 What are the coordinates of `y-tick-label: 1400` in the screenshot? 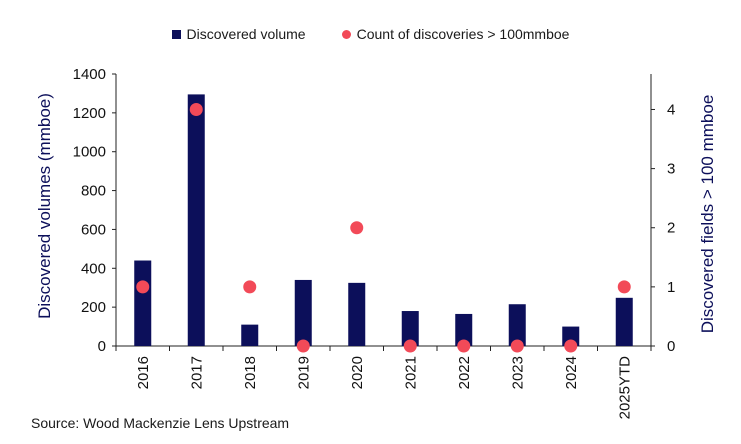 It's located at (89, 74).